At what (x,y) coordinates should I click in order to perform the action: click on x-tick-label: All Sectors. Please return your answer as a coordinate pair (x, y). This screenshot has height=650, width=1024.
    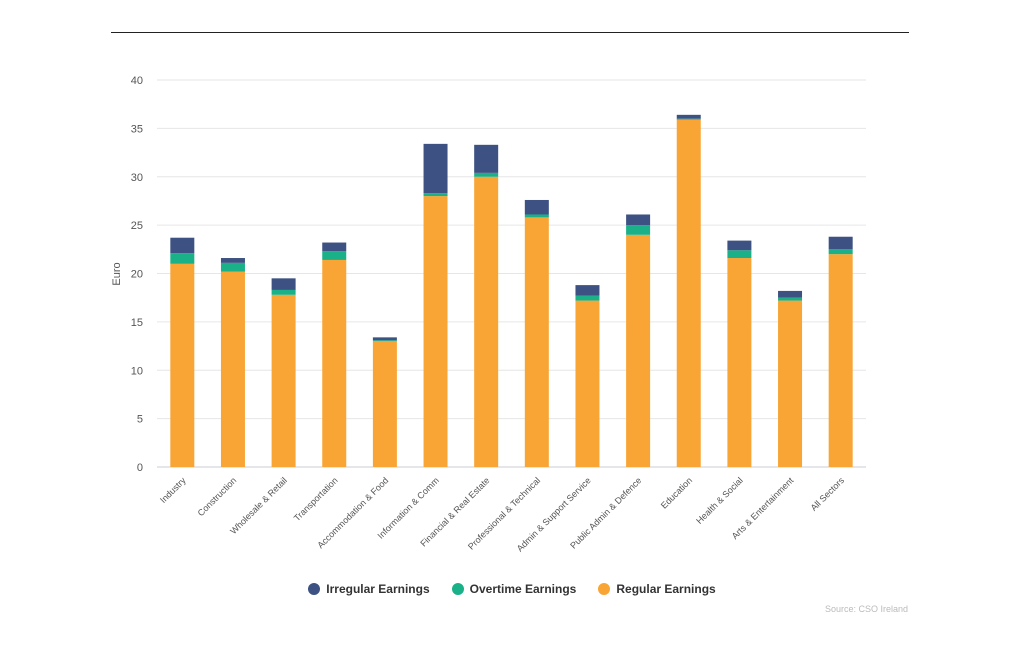
    Looking at the image, I should click on (828, 494).